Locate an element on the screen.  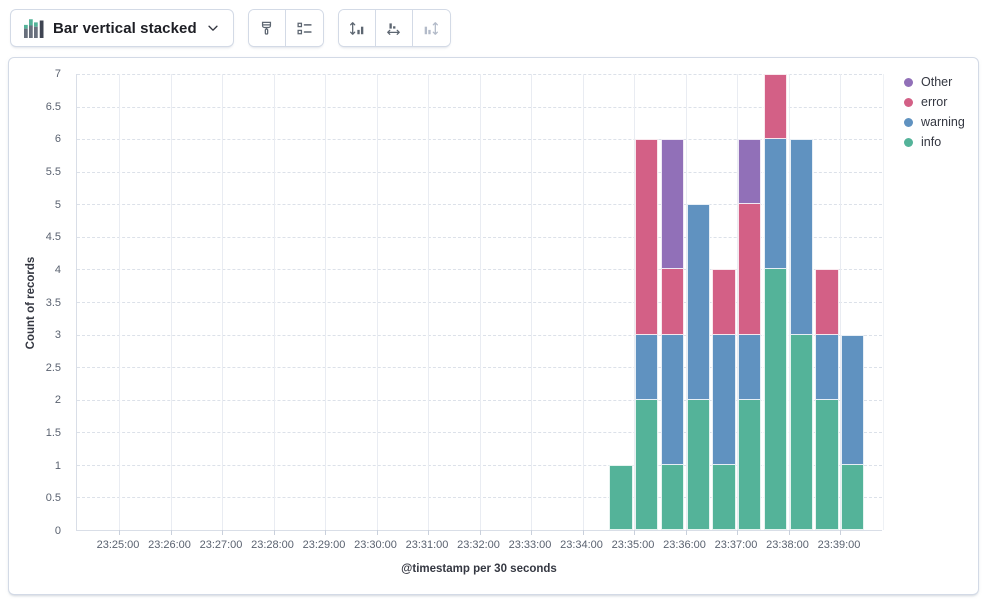
legend-label: warning is located at coordinates (943, 122).